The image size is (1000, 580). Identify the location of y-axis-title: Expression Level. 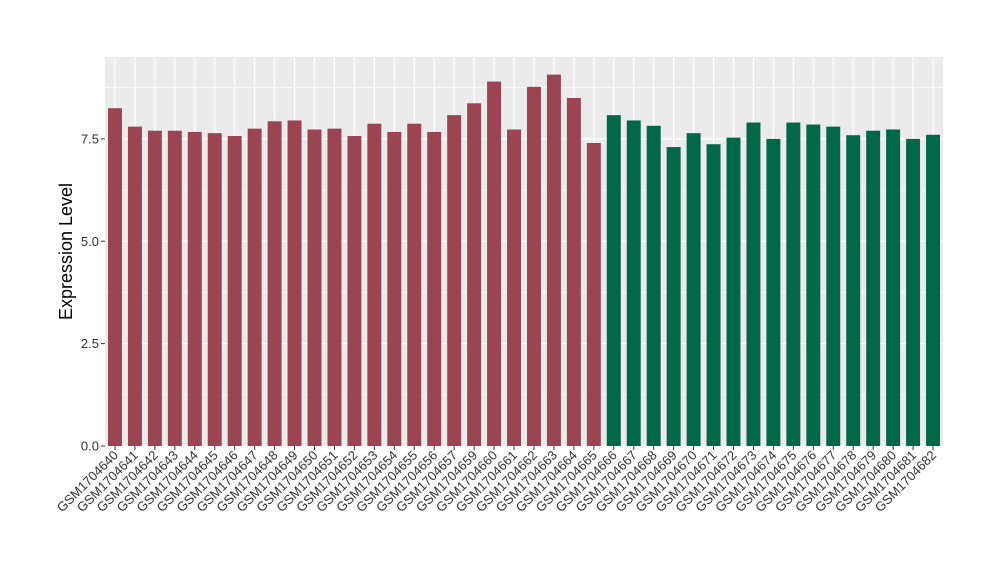
(66, 251).